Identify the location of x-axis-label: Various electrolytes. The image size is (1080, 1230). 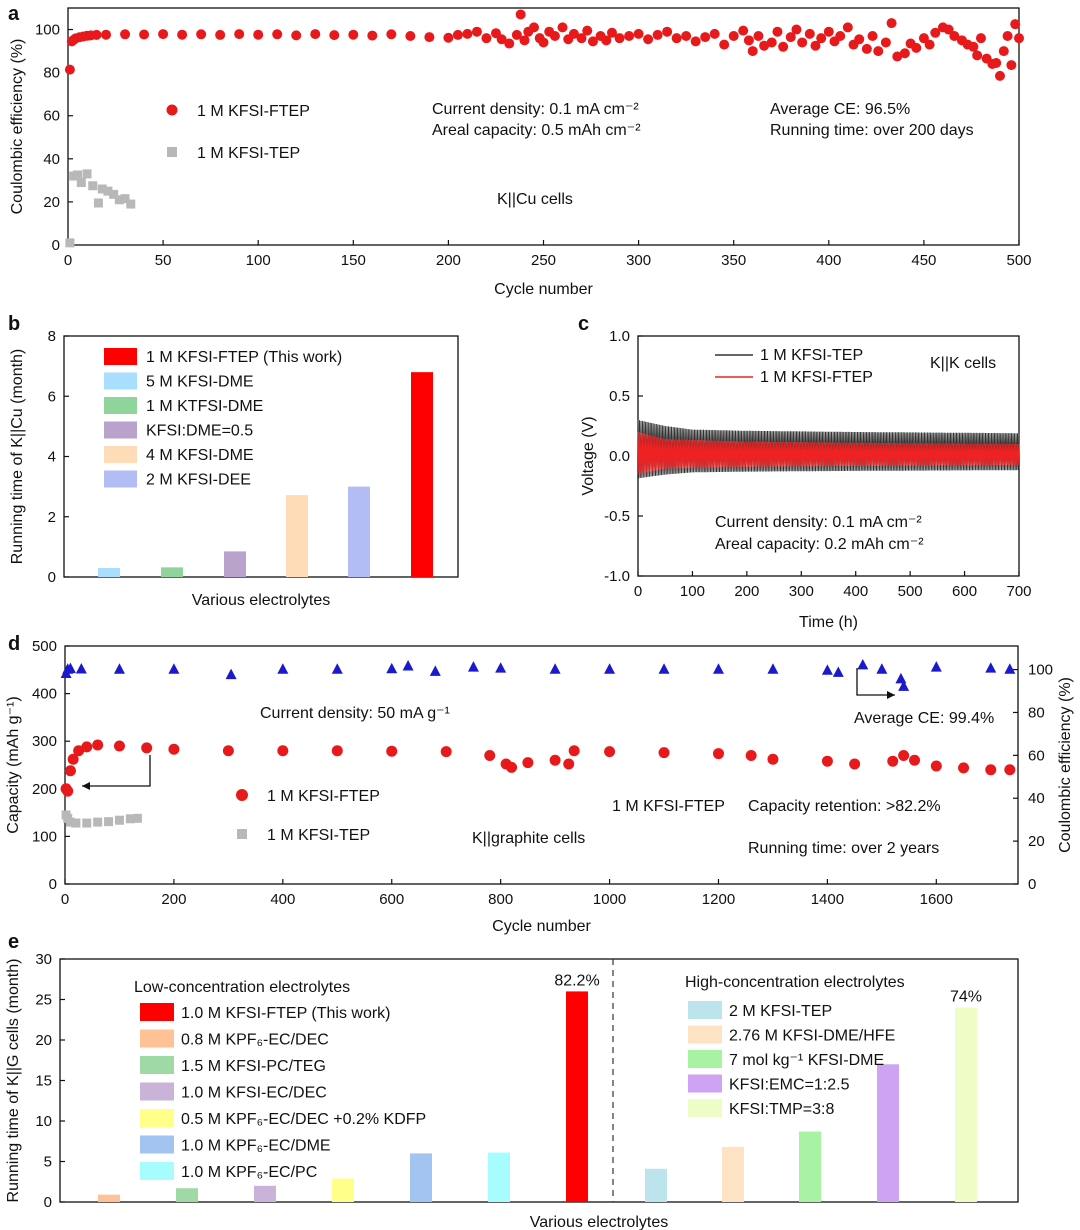
(599, 1222).